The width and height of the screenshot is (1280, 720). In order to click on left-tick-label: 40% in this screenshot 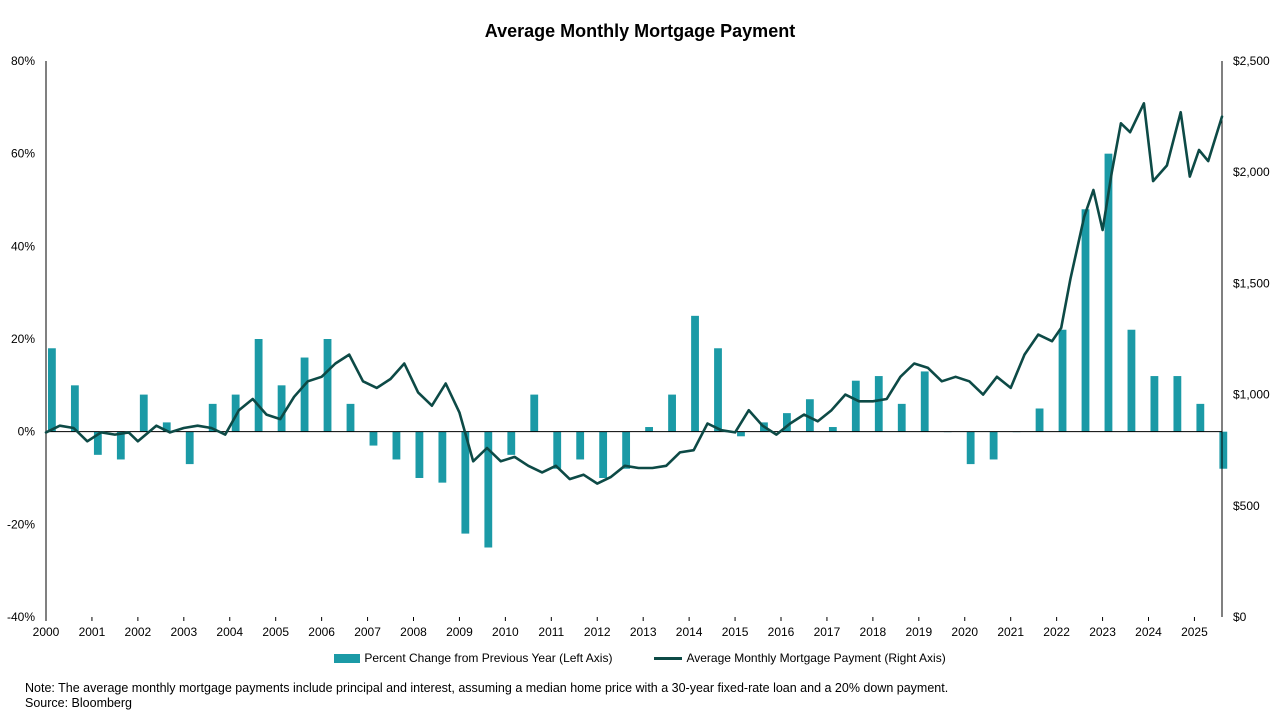, I will do `click(23, 246)`.